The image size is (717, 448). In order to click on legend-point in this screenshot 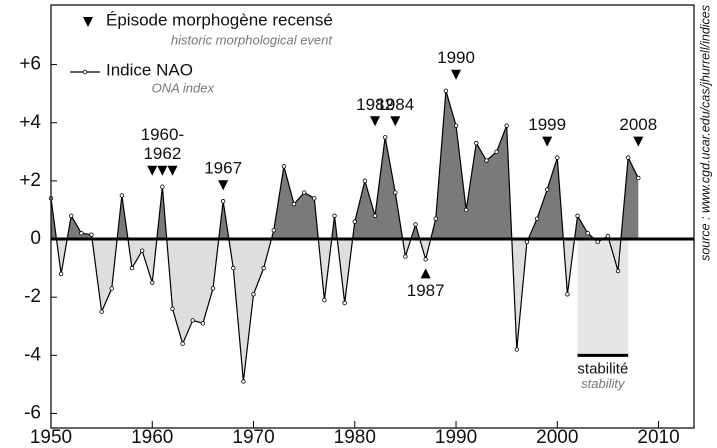, I will do `click(85, 72)`.